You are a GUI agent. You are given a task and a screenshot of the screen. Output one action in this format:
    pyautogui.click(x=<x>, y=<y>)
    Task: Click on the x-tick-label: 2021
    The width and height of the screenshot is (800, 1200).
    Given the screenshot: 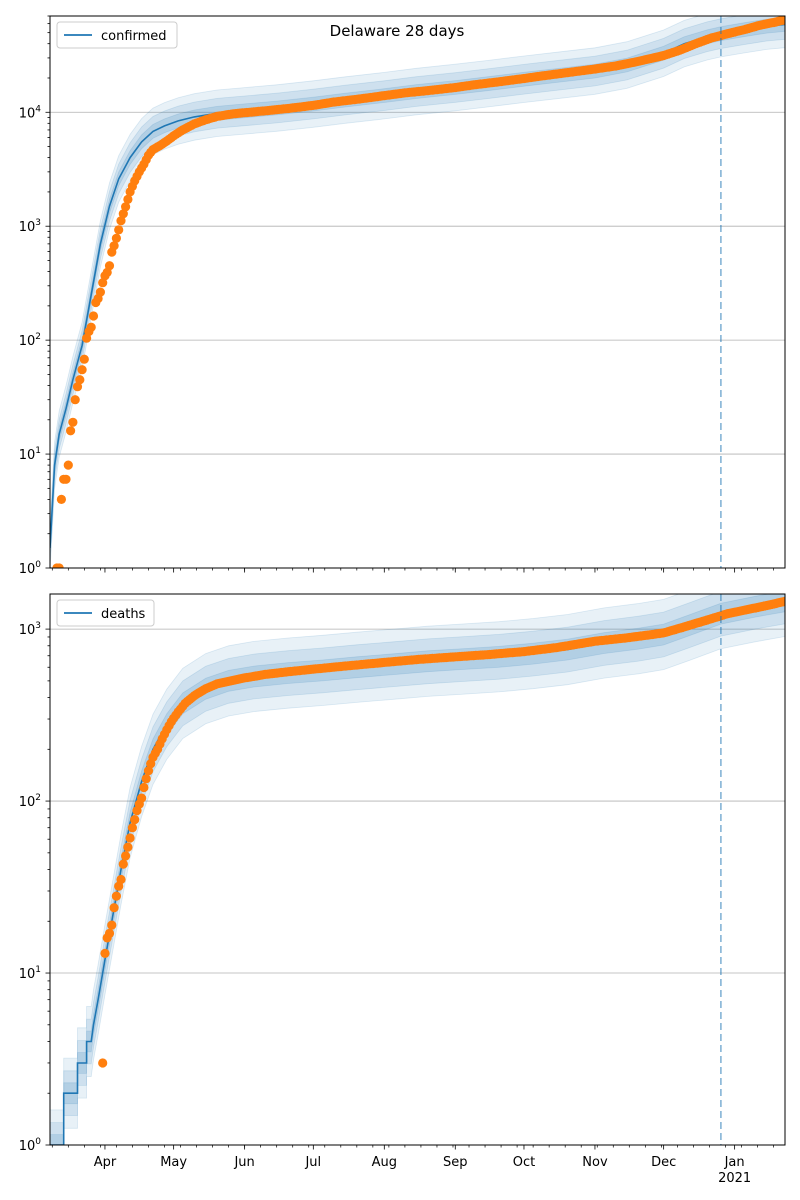 What is the action you would take?
    pyautogui.click(x=734, y=1178)
    